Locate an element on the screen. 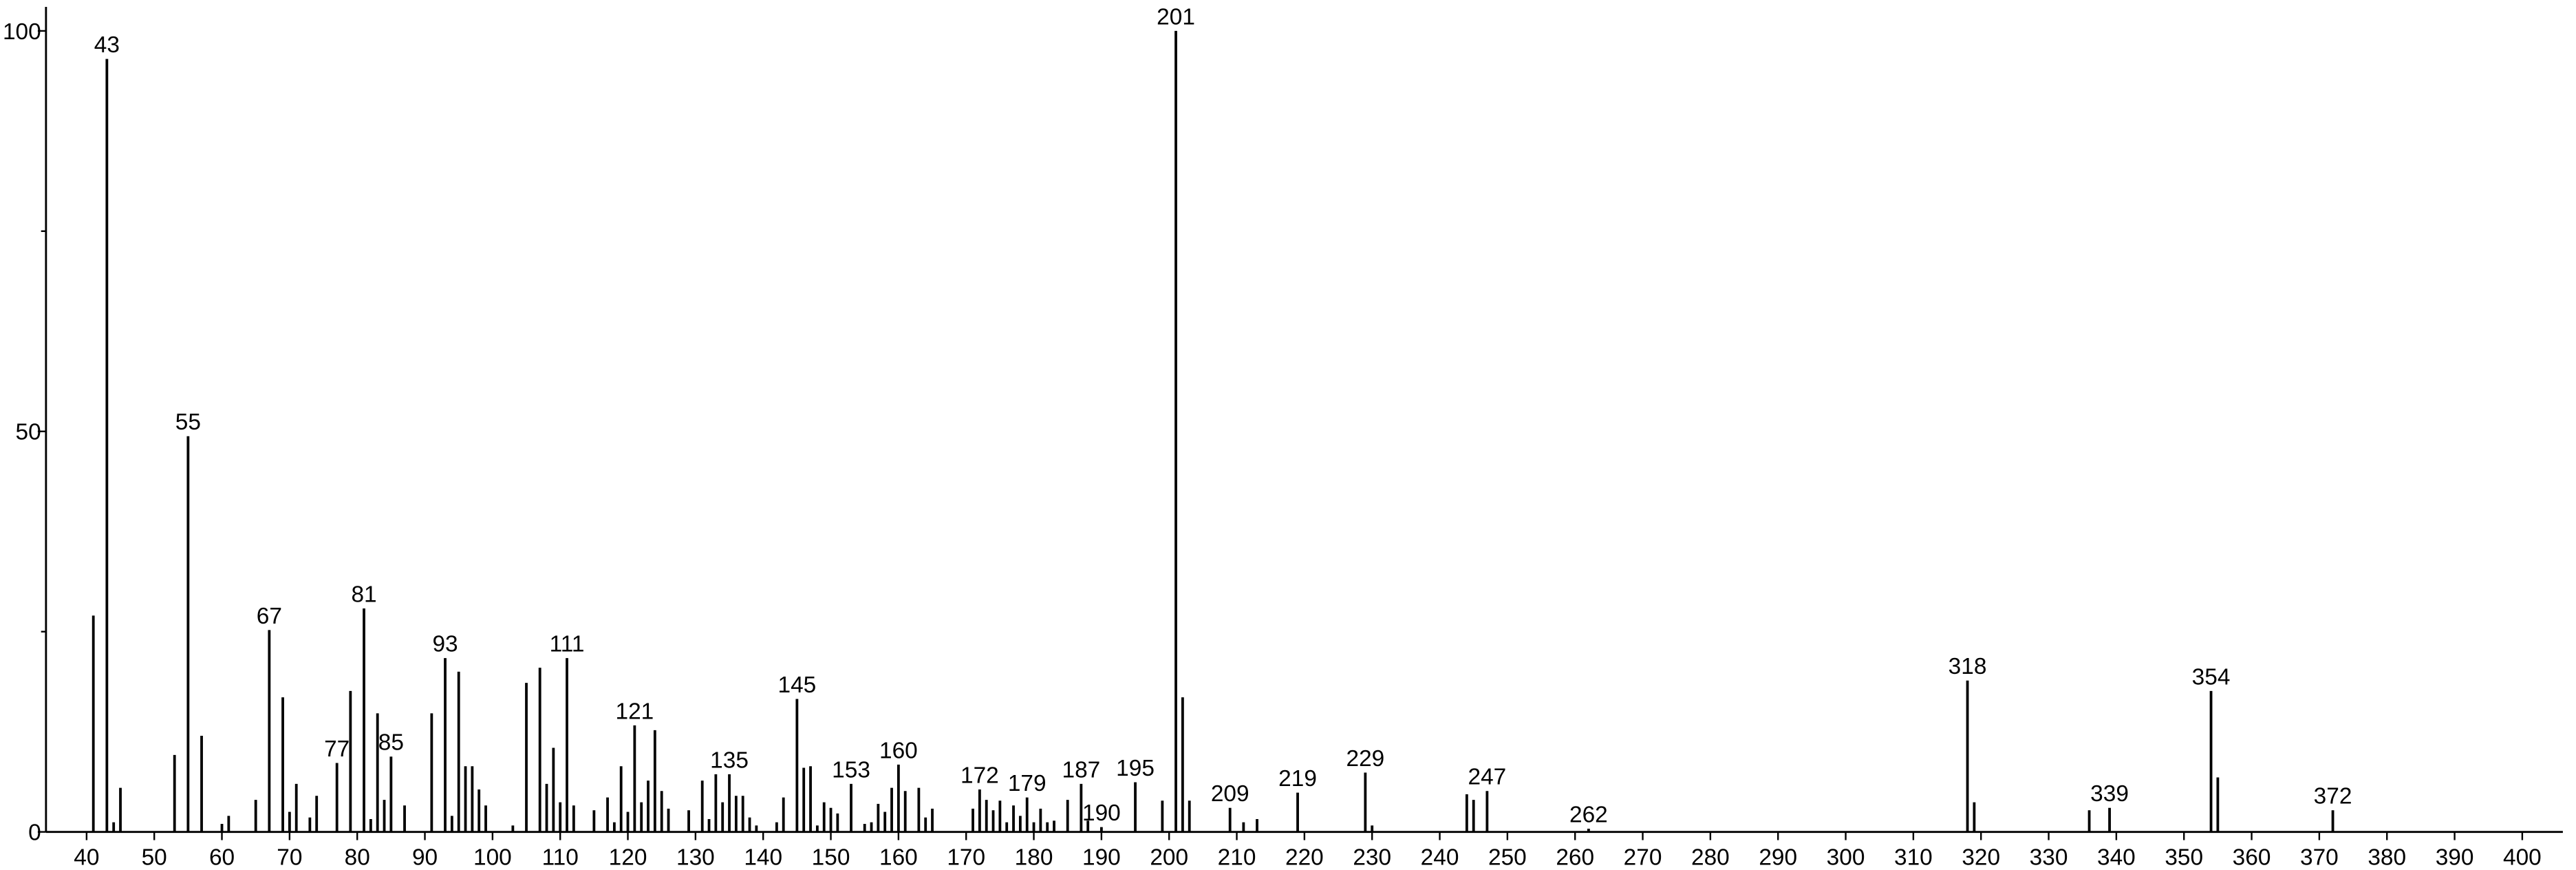 Image resolution: width=2576 pixels, height=870 pixels. peak-label: 43 is located at coordinates (107, 45).